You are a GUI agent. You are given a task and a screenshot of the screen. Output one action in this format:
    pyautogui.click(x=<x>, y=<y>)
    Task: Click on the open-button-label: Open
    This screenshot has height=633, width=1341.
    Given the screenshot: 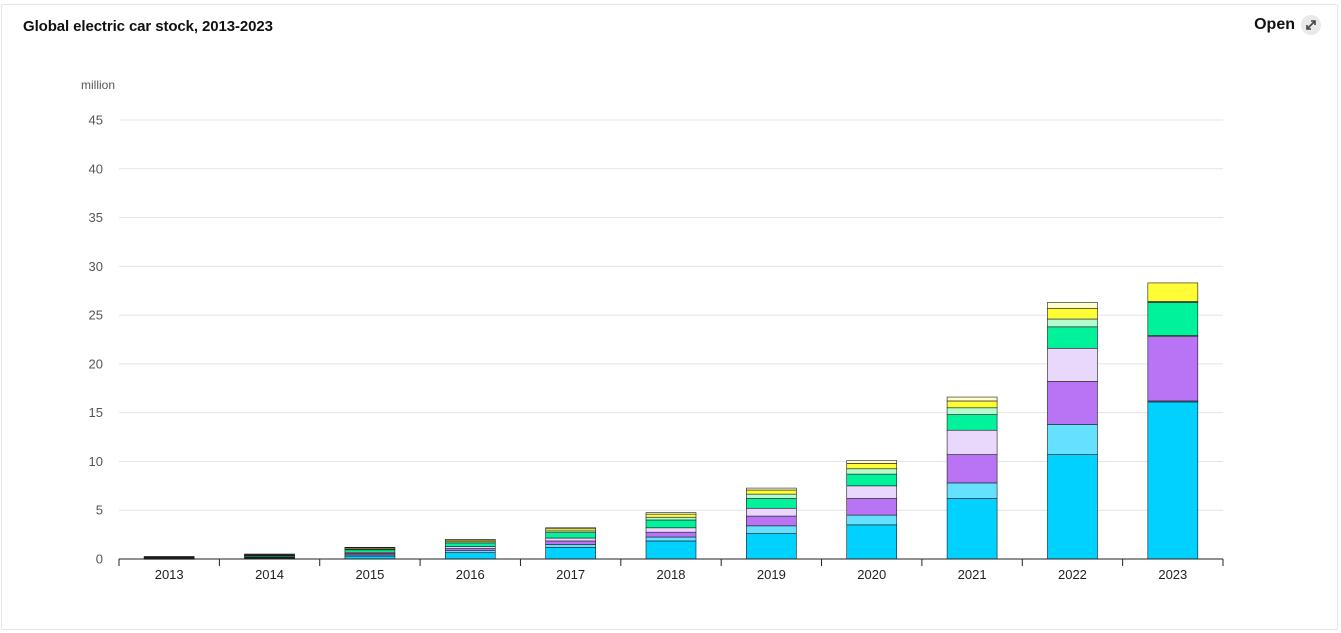 What is the action you would take?
    pyautogui.click(x=1274, y=24)
    